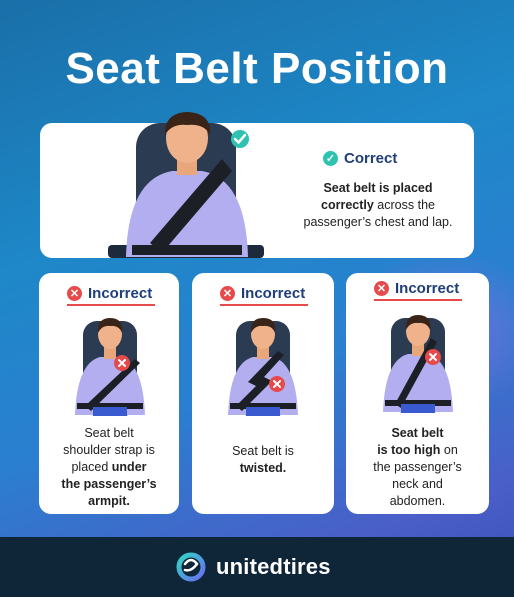 This screenshot has height=597, width=514. Describe the element at coordinates (186, 185) in the screenshot. I see `passenger-correct-illustration` at that location.